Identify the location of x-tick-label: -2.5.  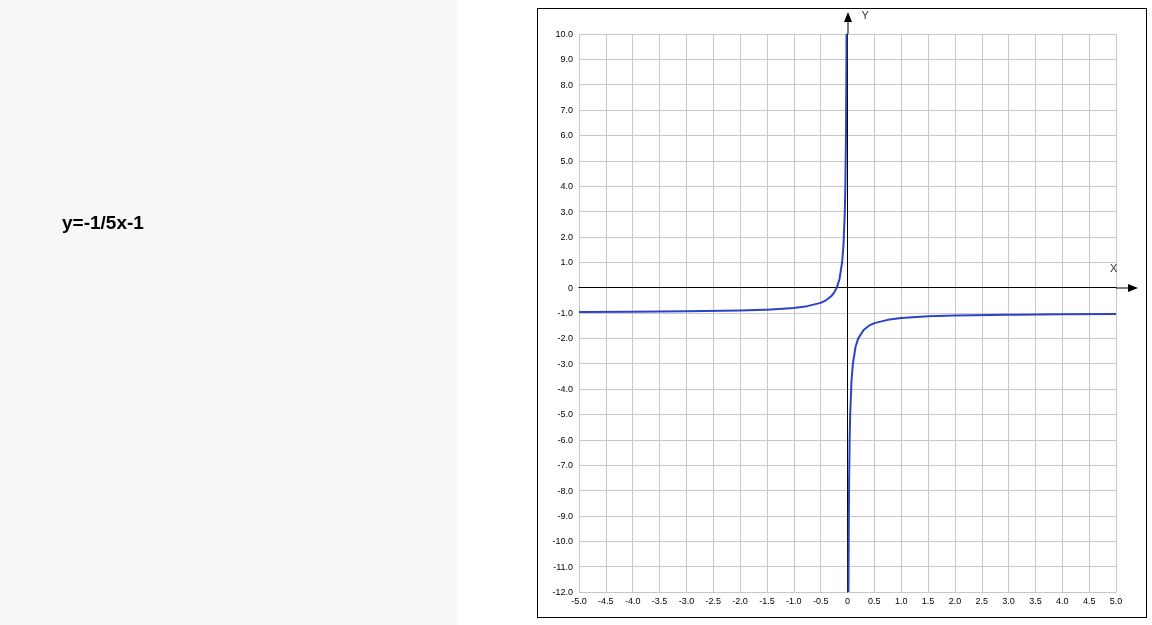
(713, 600).